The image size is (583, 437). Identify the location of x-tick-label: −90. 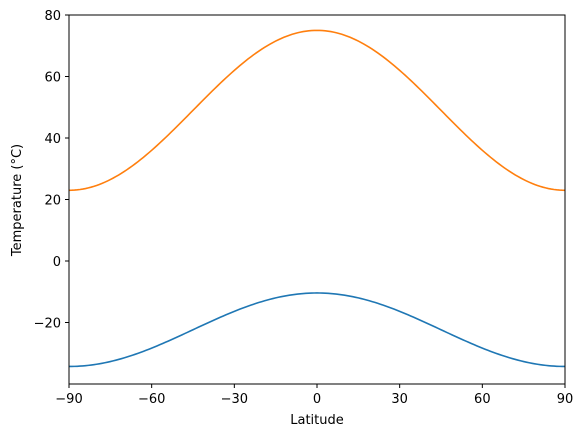
(68, 399).